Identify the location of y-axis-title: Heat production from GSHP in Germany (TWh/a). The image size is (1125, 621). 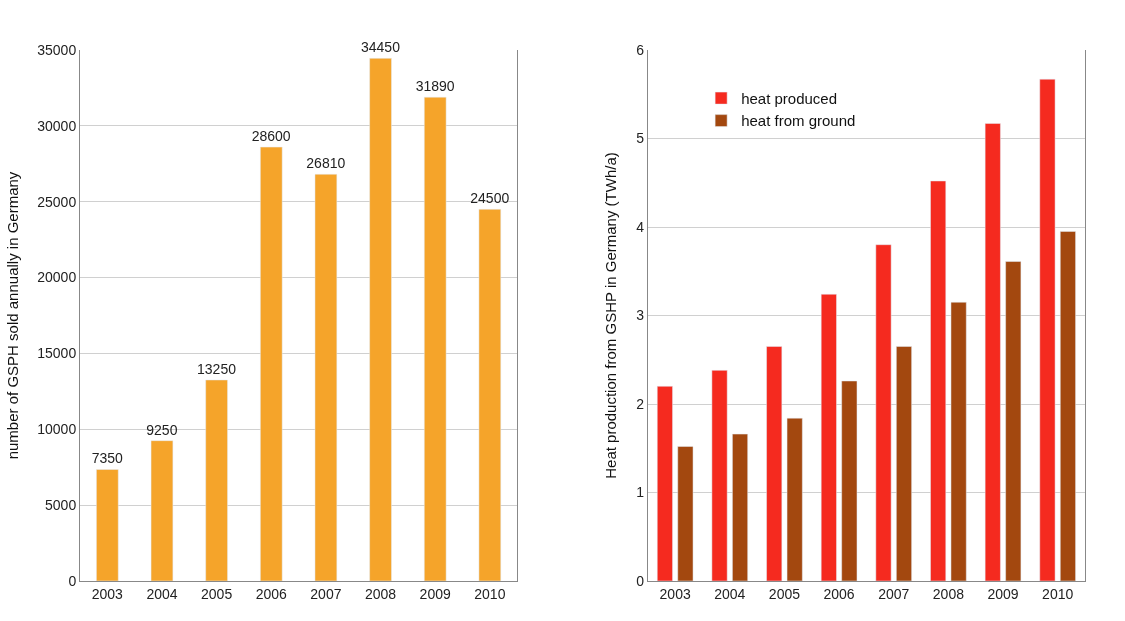
(611, 315).